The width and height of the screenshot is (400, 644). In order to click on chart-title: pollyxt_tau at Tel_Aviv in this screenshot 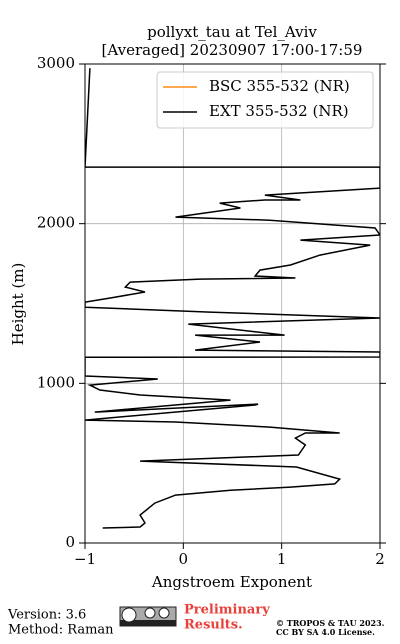, I will do `click(232, 32)`.